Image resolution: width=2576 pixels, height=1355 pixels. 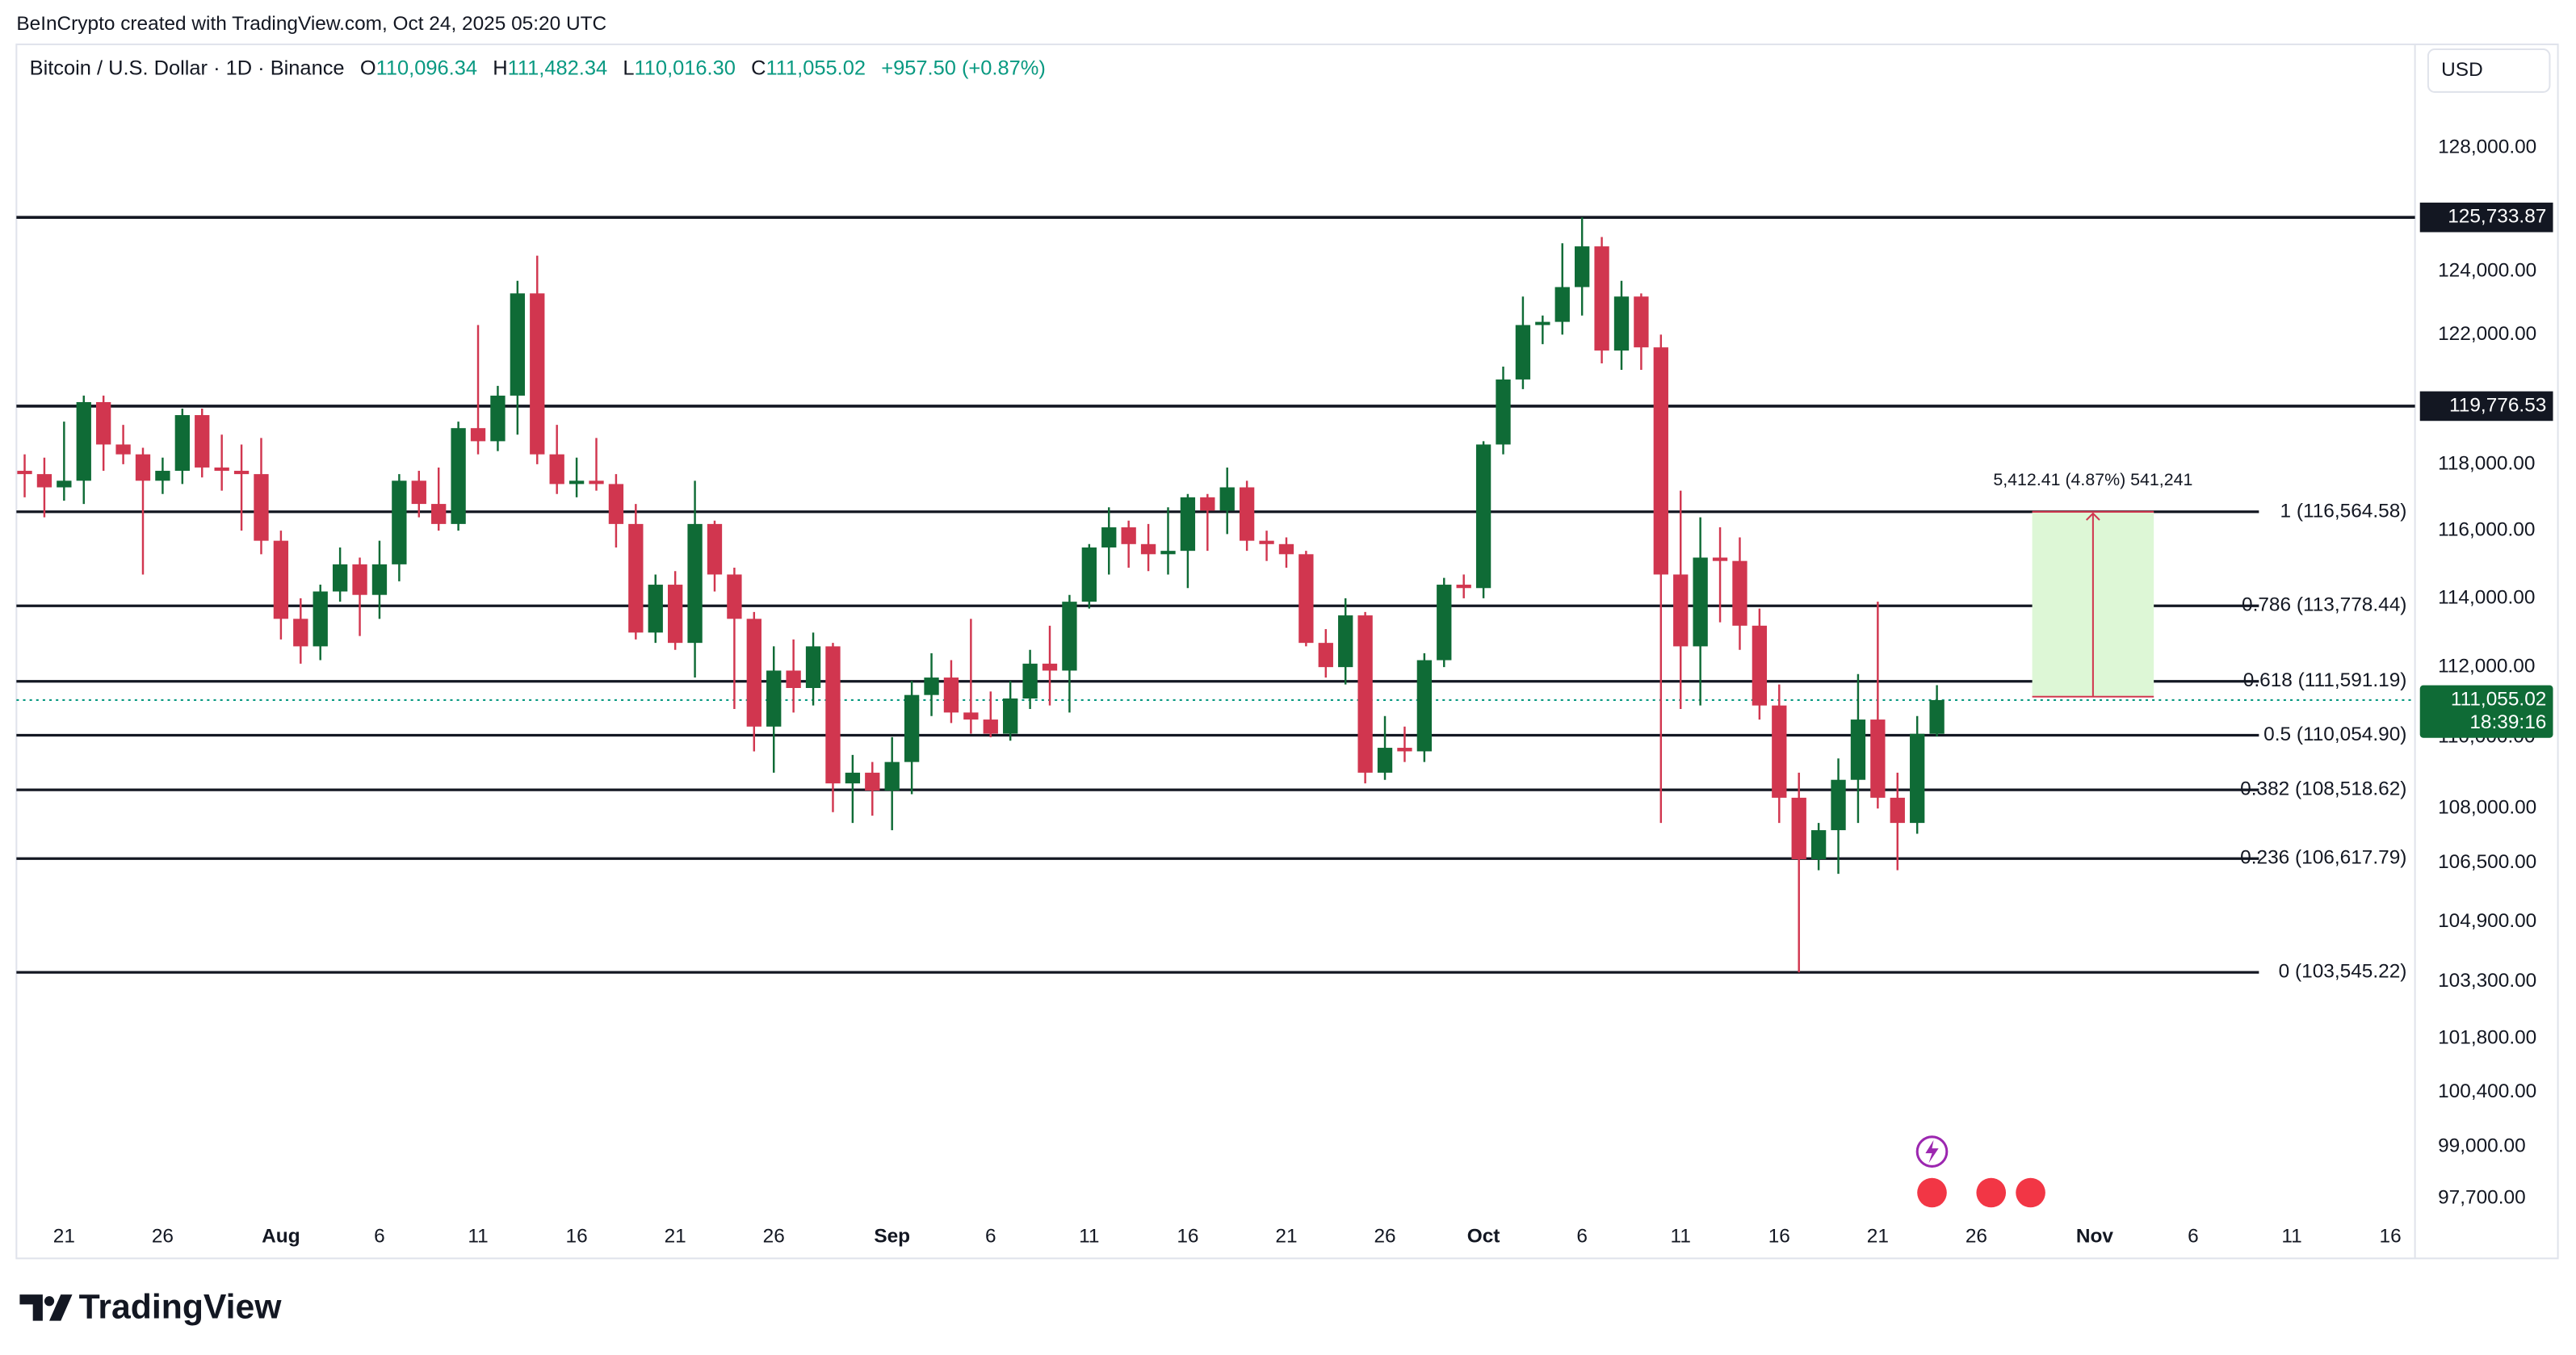 I want to click on x-tick-label: Aug, so click(x=281, y=1236).